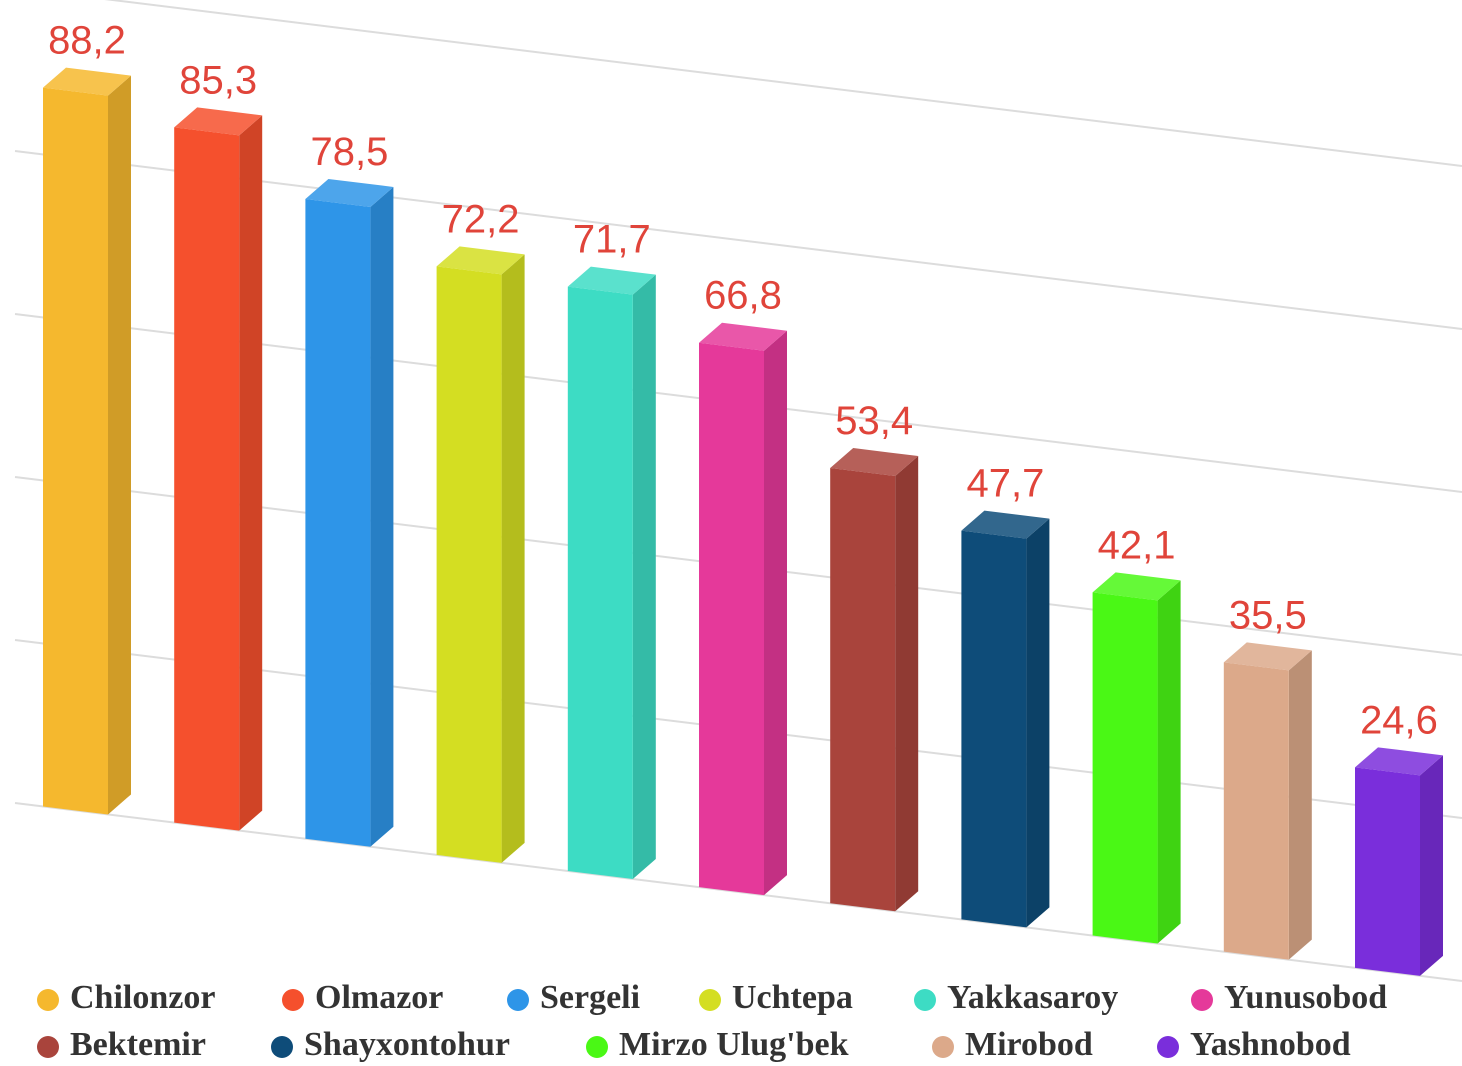 This screenshot has width=1462, height=1066. Describe the element at coordinates (612, 240) in the screenshot. I see `value-label: 71,7` at that location.